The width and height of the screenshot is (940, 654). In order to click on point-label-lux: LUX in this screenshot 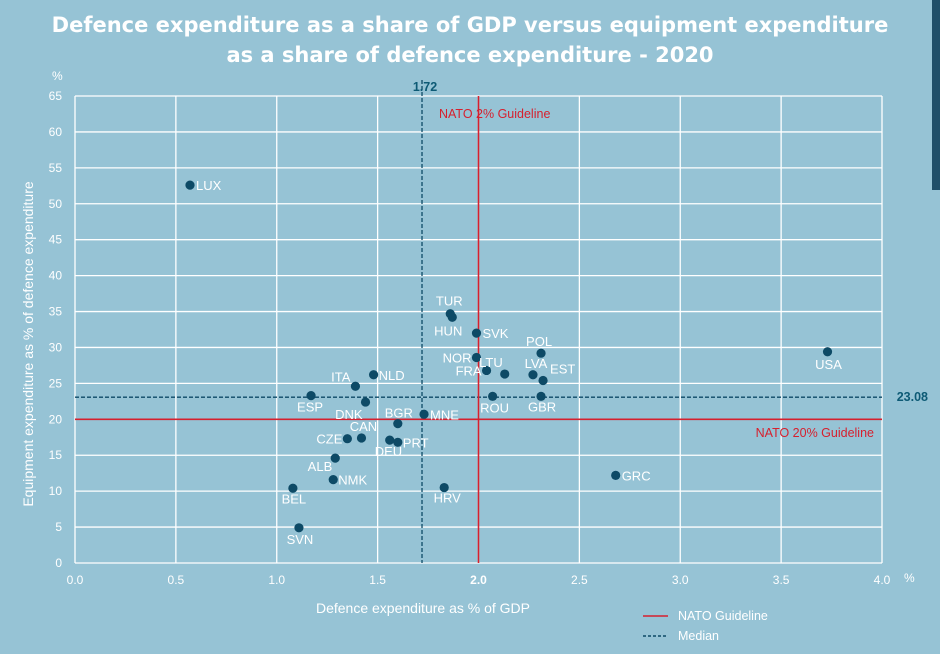, I will do `click(209, 185)`.